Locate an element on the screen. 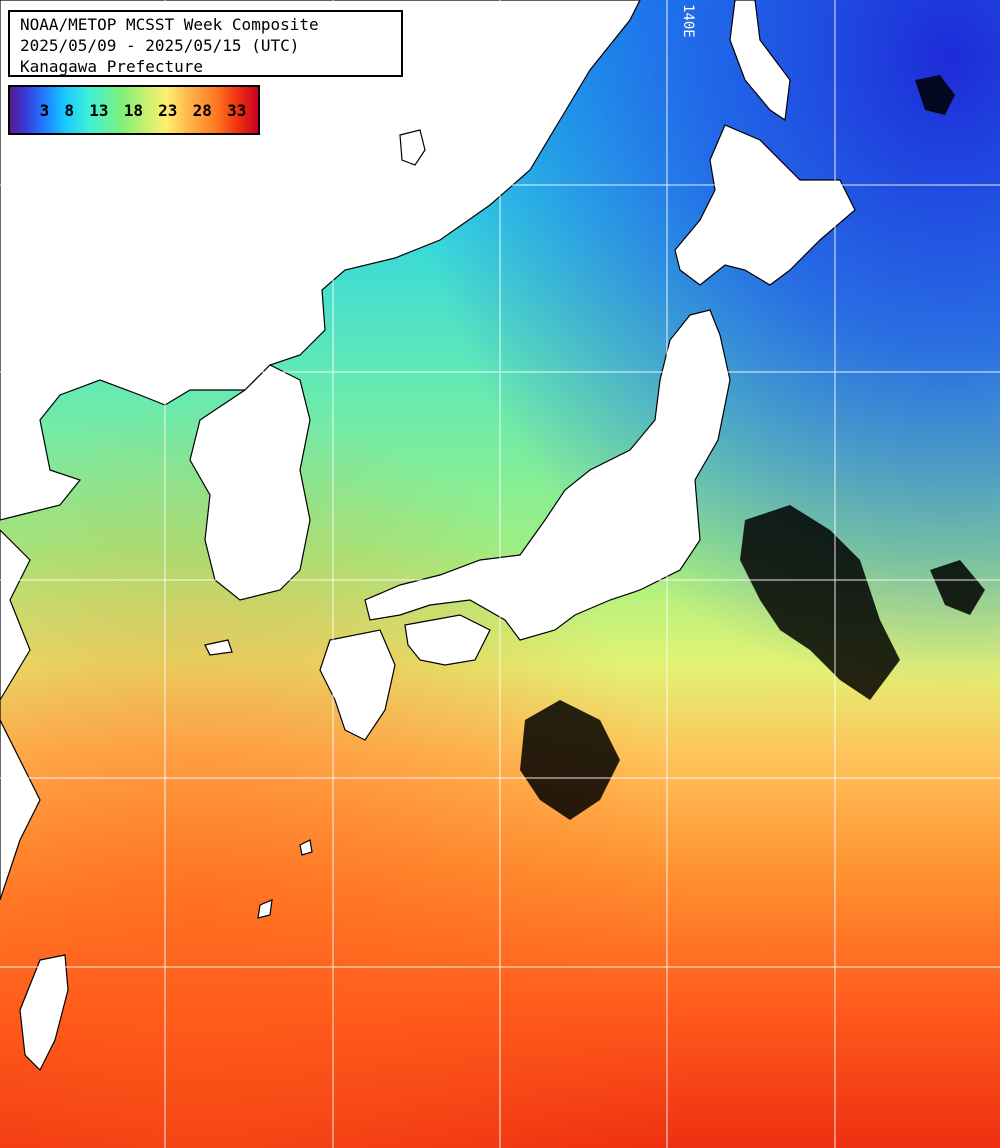  legend-tick: 23 is located at coordinates (168, 110).